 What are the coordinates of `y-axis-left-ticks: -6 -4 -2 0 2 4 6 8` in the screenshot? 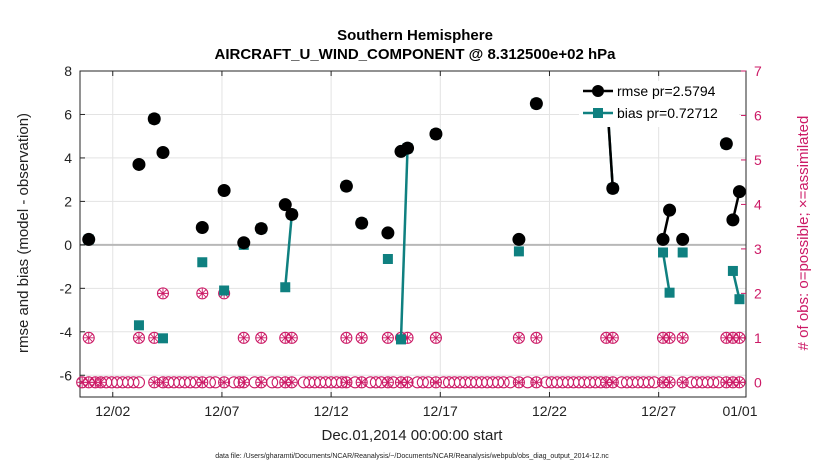 It's located at (72, 223).